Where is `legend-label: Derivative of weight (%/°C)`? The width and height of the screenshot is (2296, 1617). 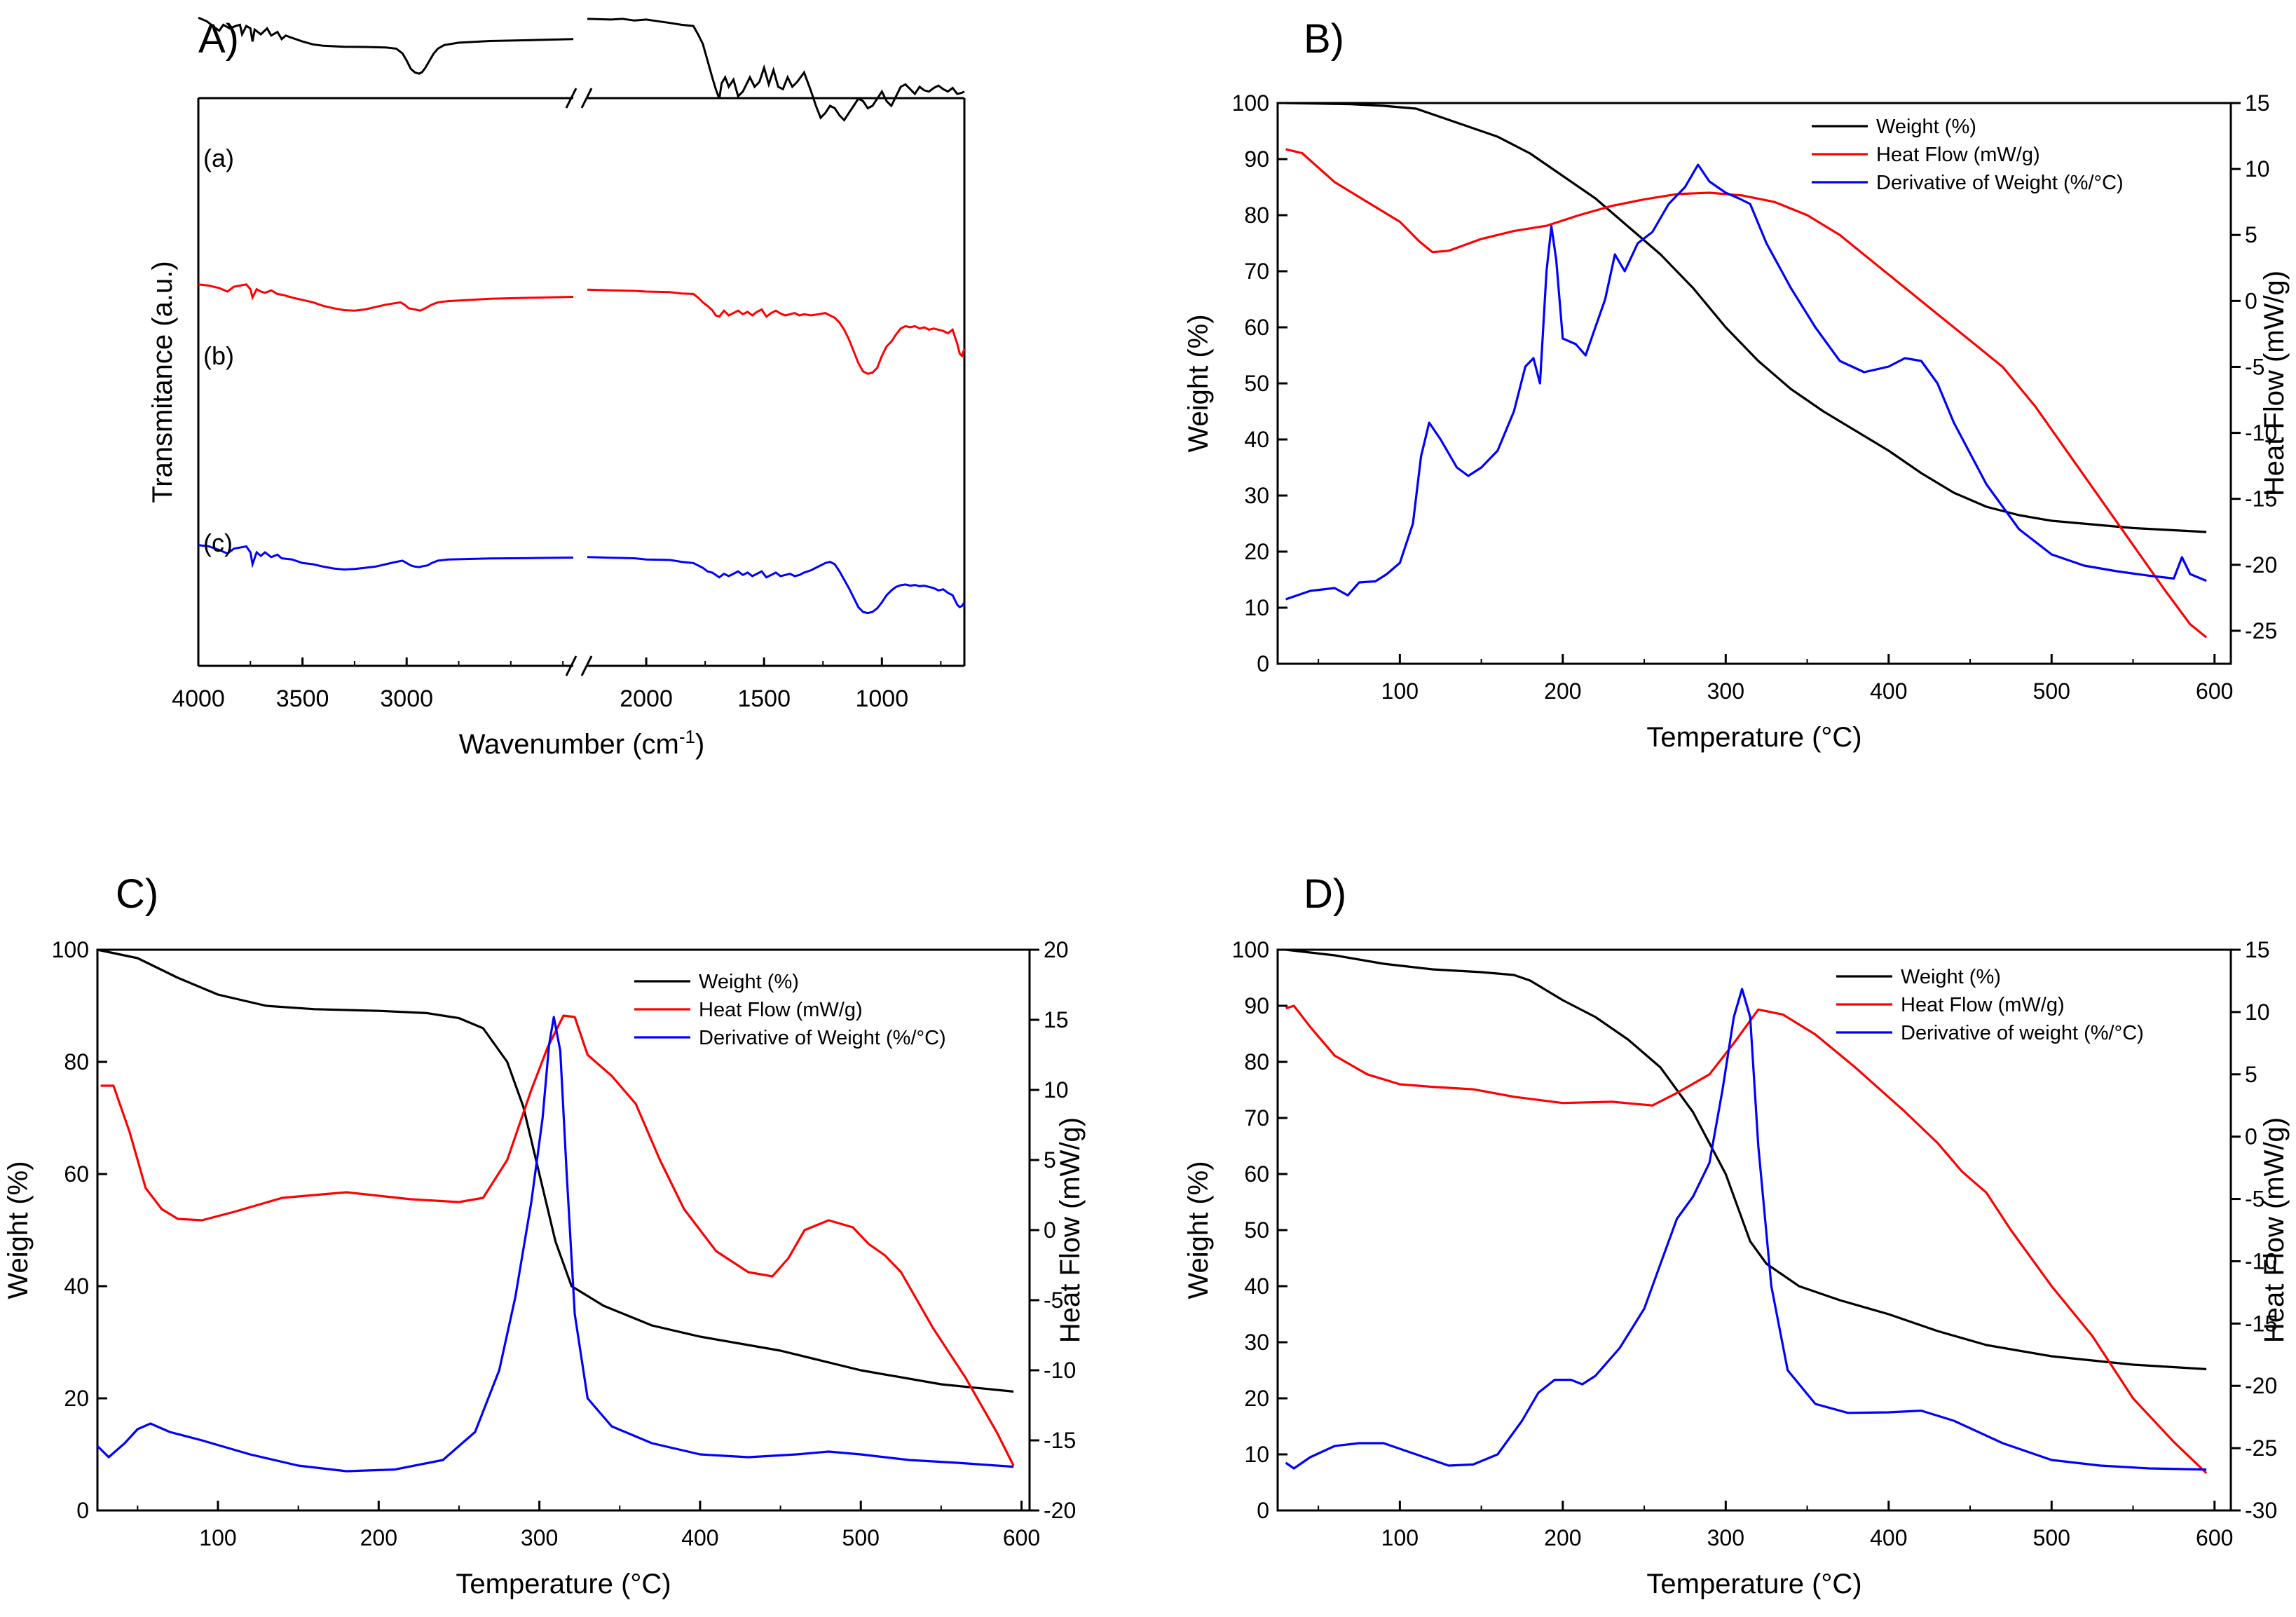 legend-label: Derivative of weight (%/°C) is located at coordinates (2022, 1033).